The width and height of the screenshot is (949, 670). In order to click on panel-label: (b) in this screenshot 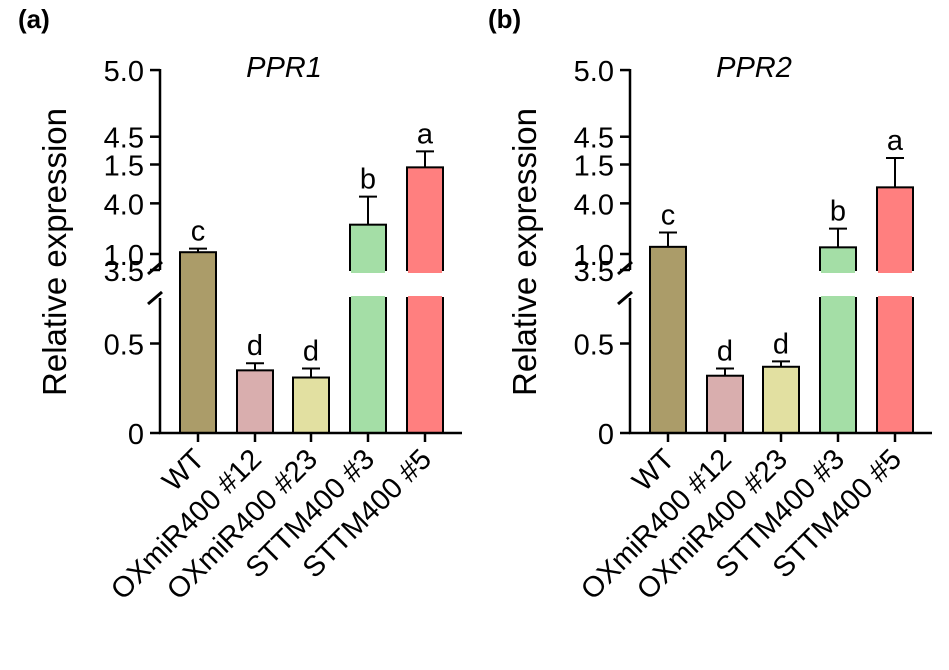, I will do `click(504, 19)`.